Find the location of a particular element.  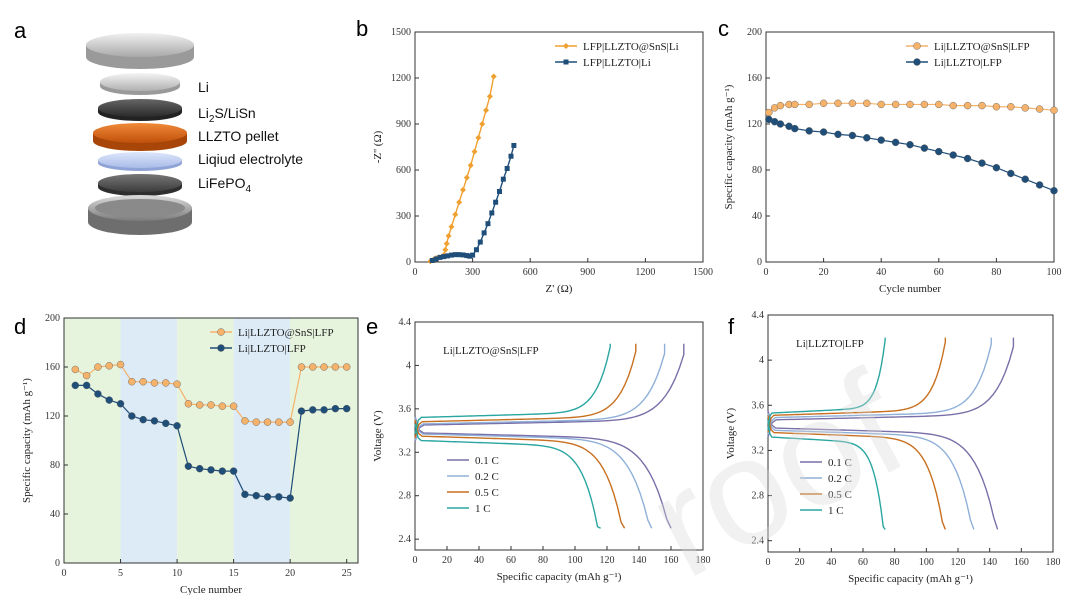

y-tick-label-1: 2.8 is located at coordinates (758, 496).